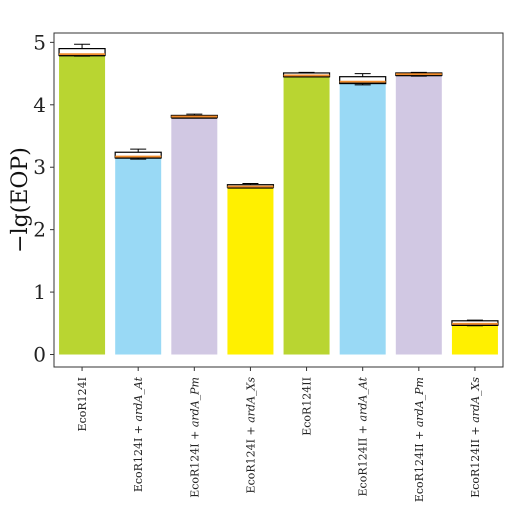  I want to click on y-tick-label-4: 4, so click(39, 105).